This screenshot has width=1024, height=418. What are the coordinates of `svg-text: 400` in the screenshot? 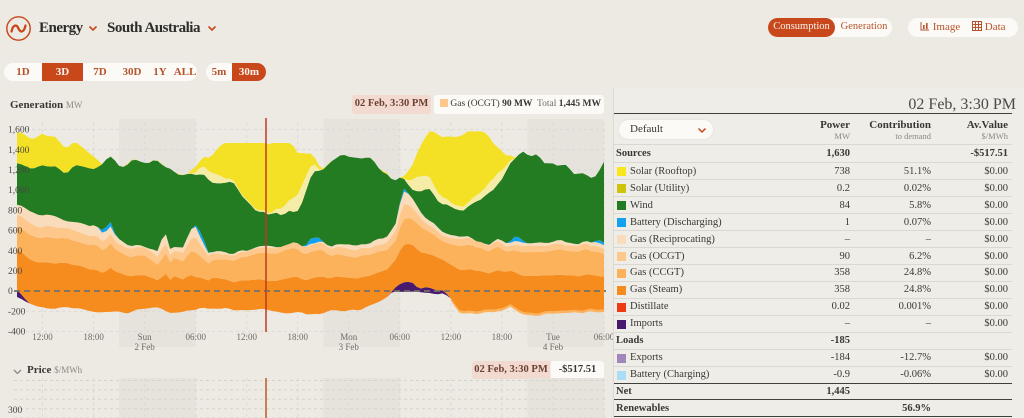 It's located at (15, 252).